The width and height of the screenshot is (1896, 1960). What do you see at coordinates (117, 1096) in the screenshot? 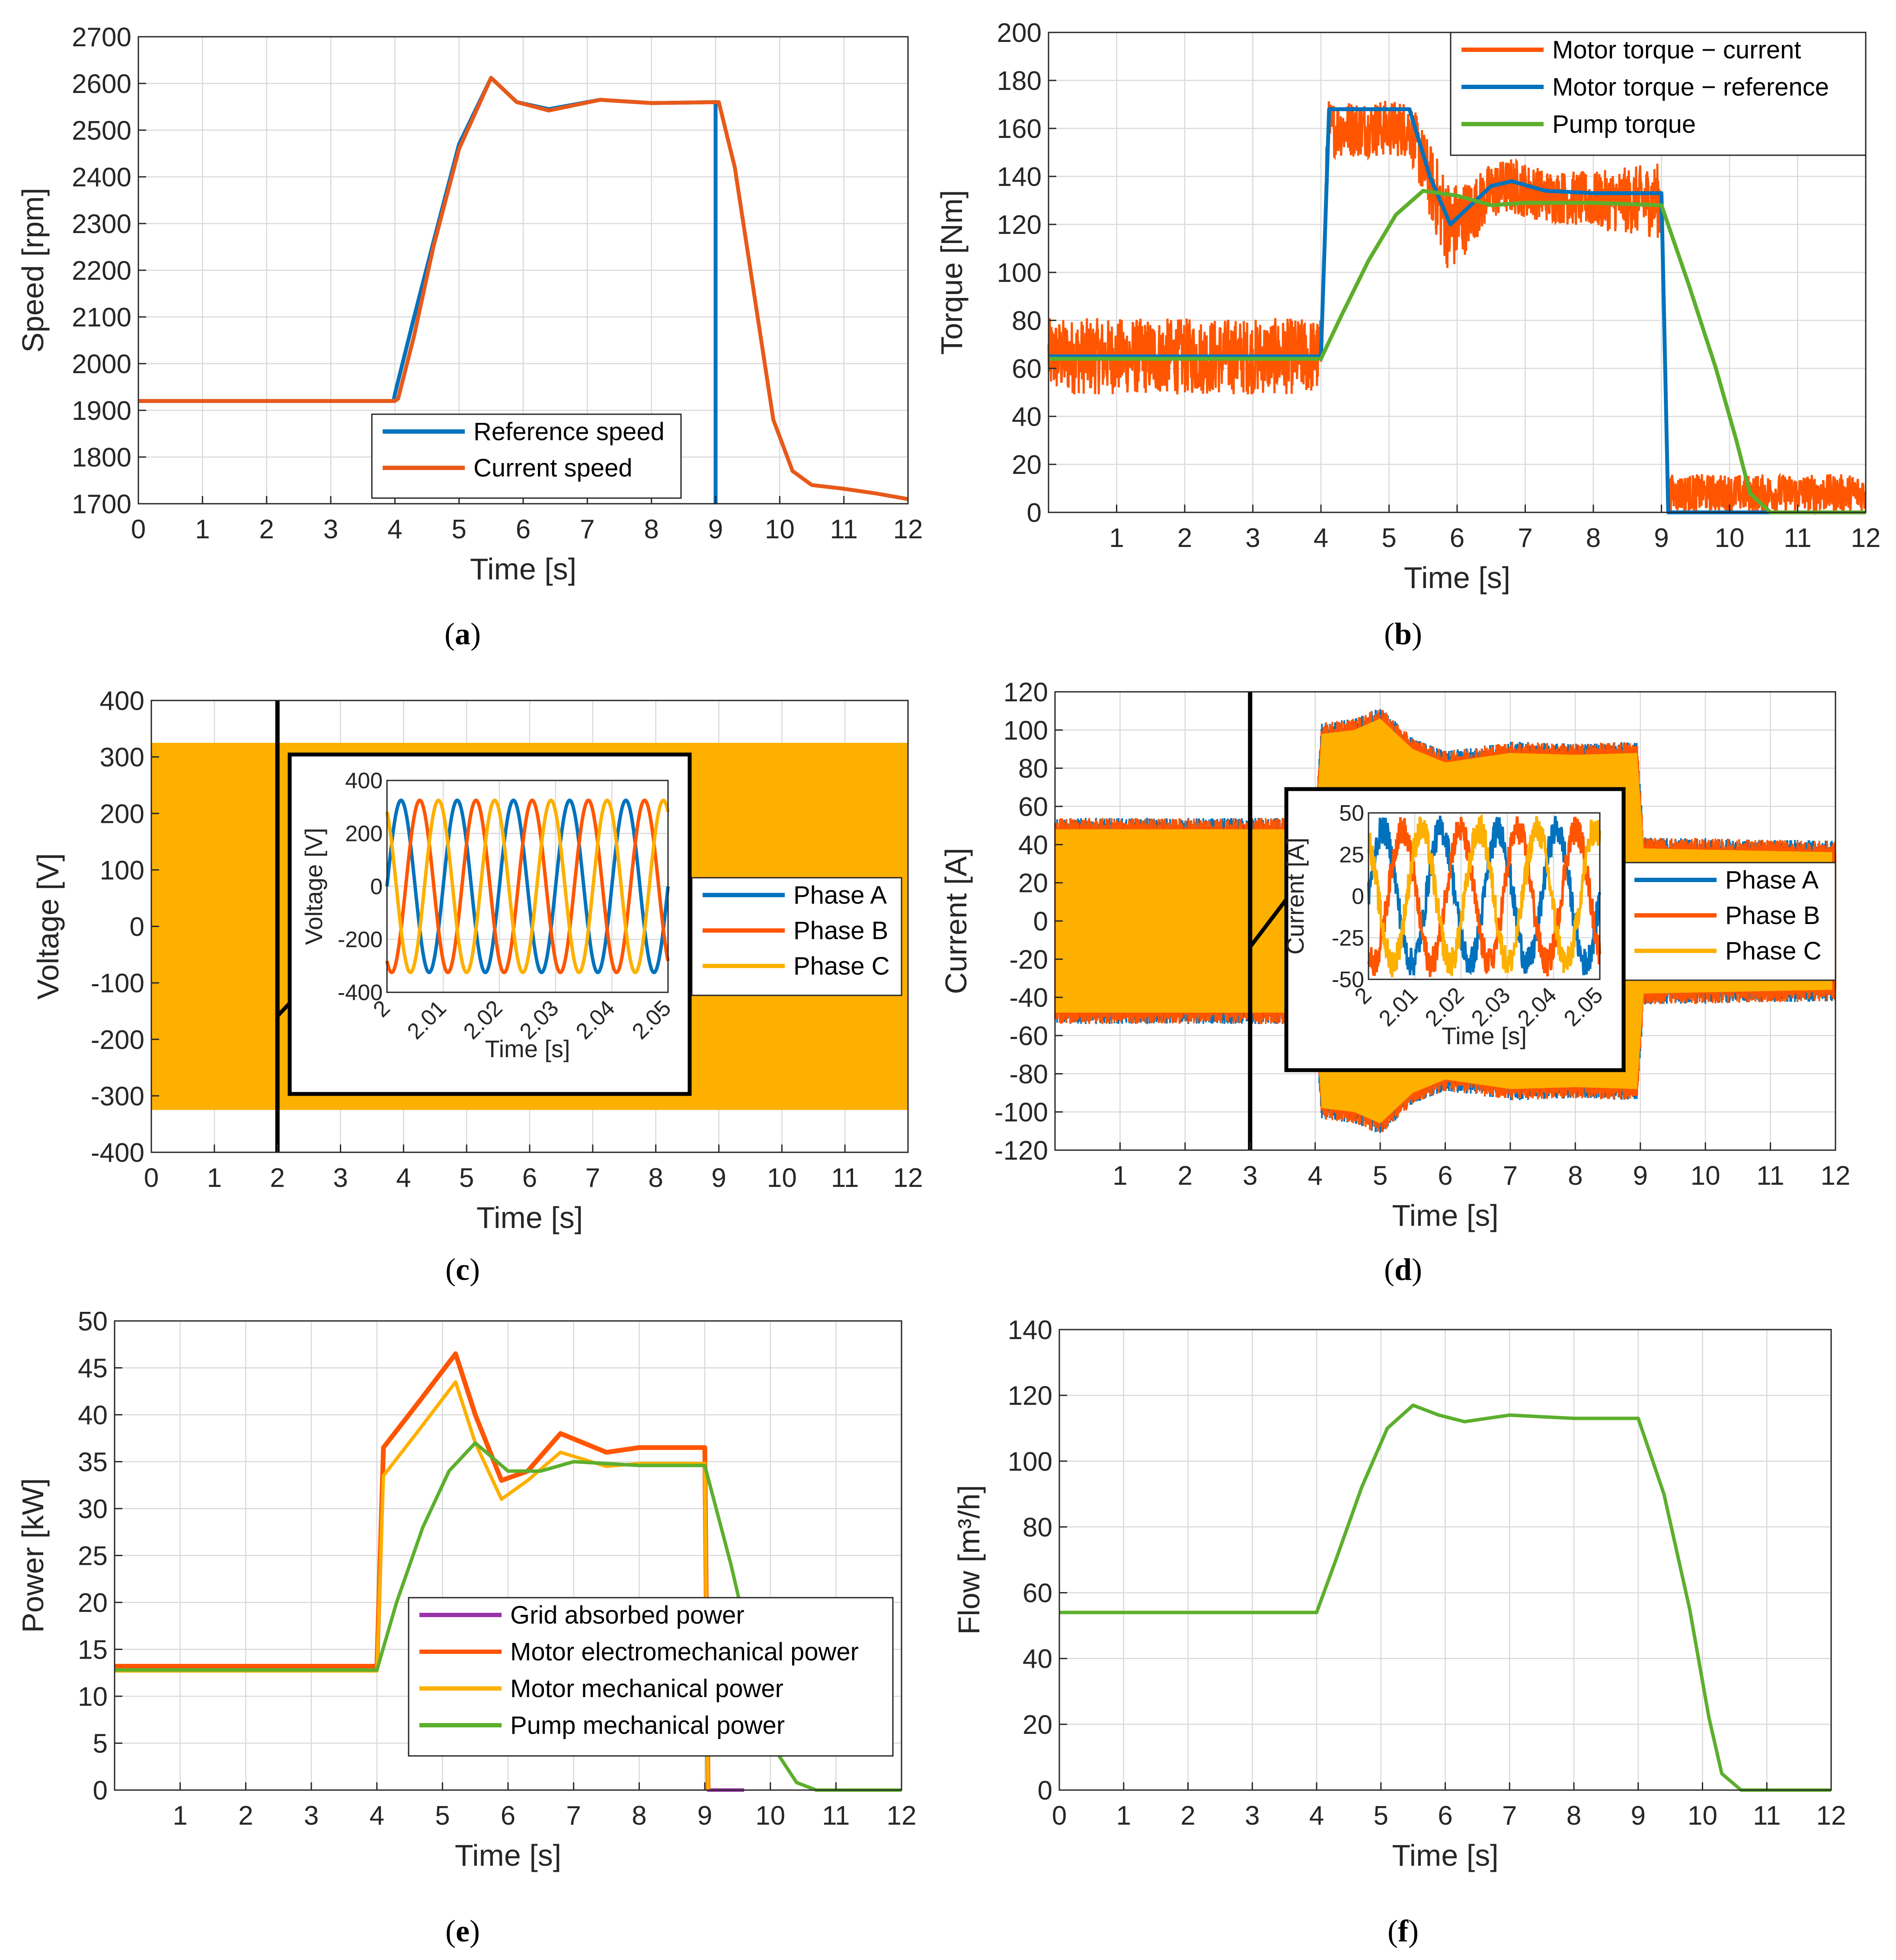
I see `y-tick-label: -300` at bounding box center [117, 1096].